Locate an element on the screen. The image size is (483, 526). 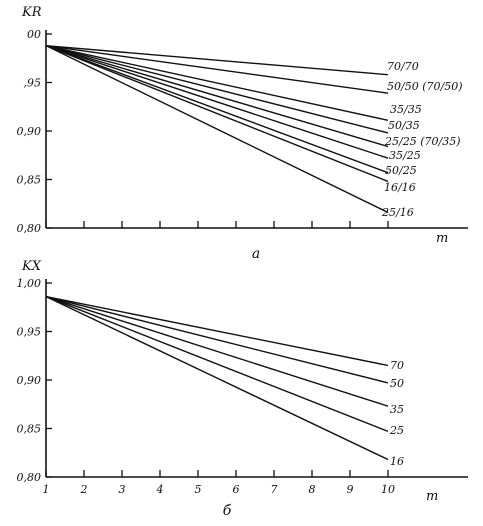
series-label: 35/35 is located at coordinates (406, 109).